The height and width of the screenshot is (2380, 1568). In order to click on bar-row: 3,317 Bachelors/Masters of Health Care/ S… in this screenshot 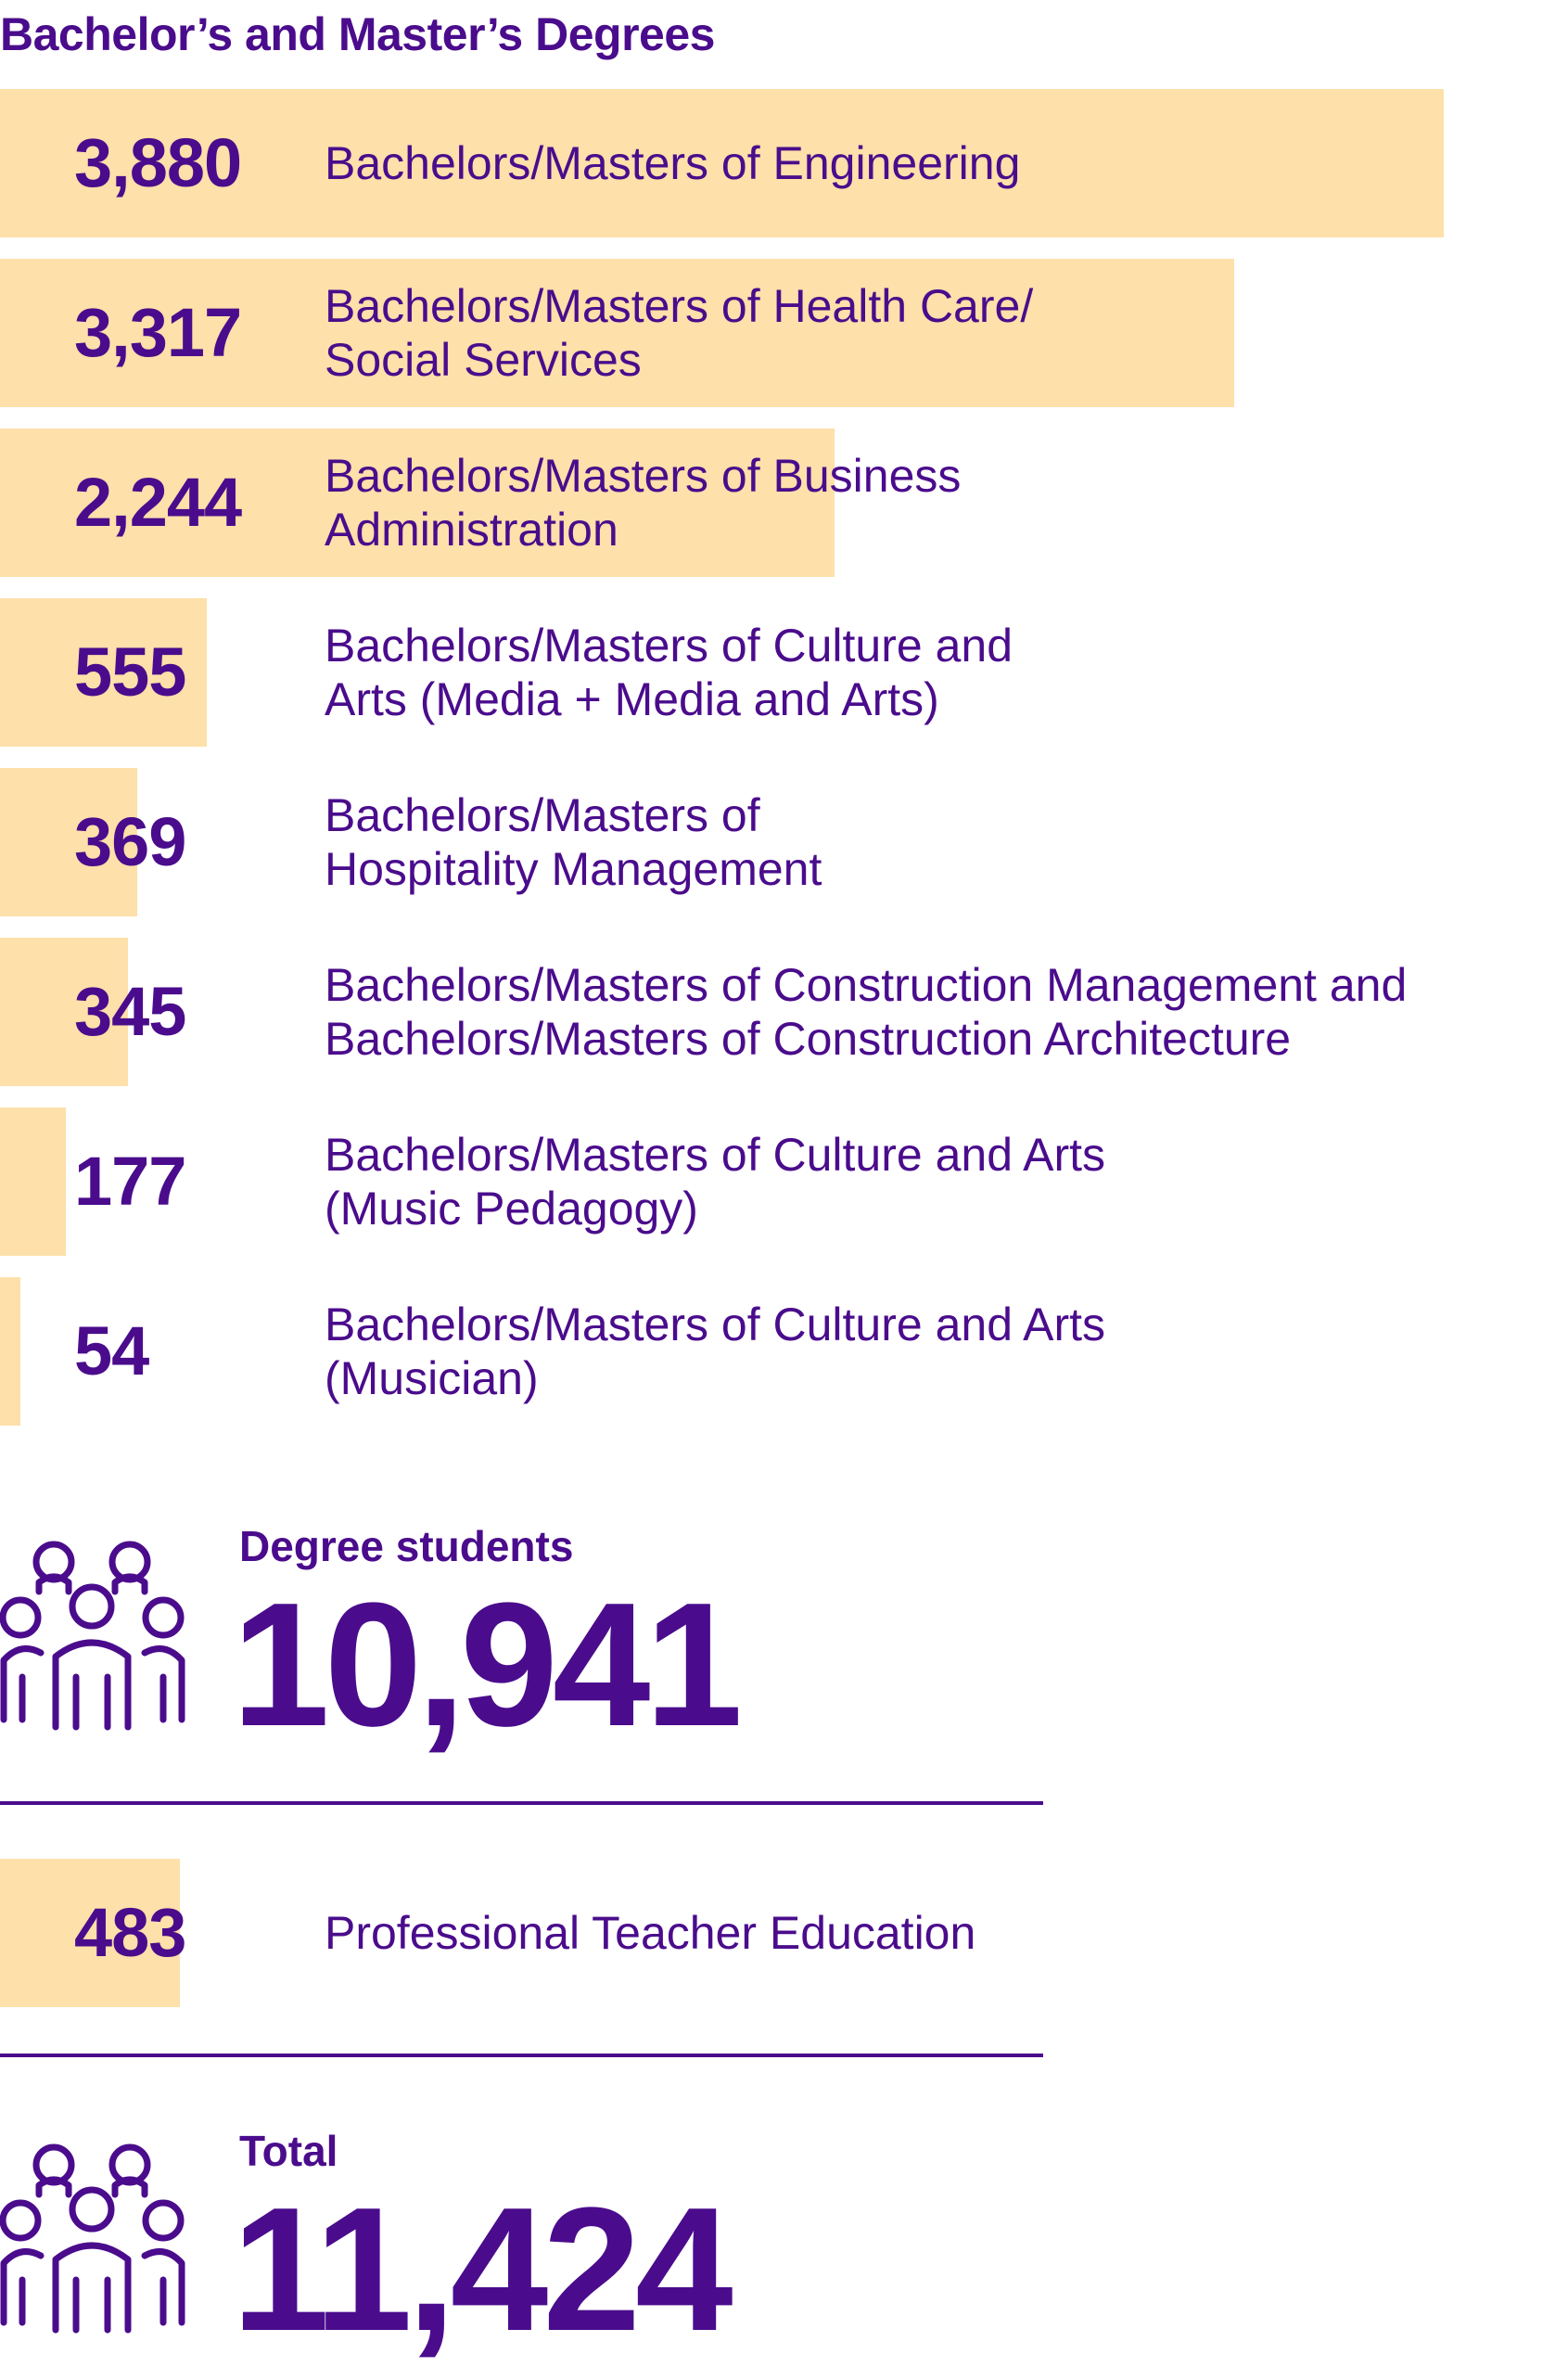, I will do `click(784, 333)`.